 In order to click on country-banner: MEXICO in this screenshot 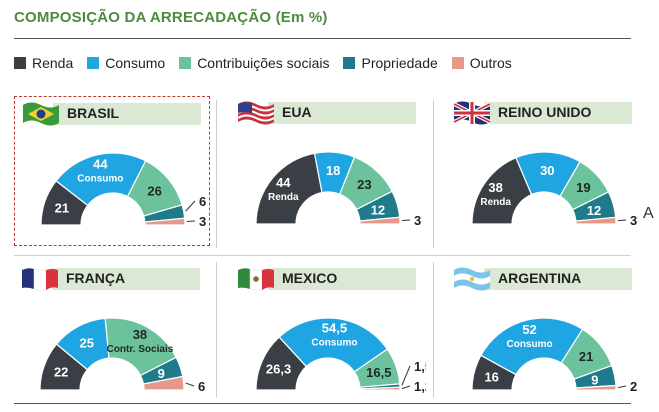, I will do `click(342, 279)`.